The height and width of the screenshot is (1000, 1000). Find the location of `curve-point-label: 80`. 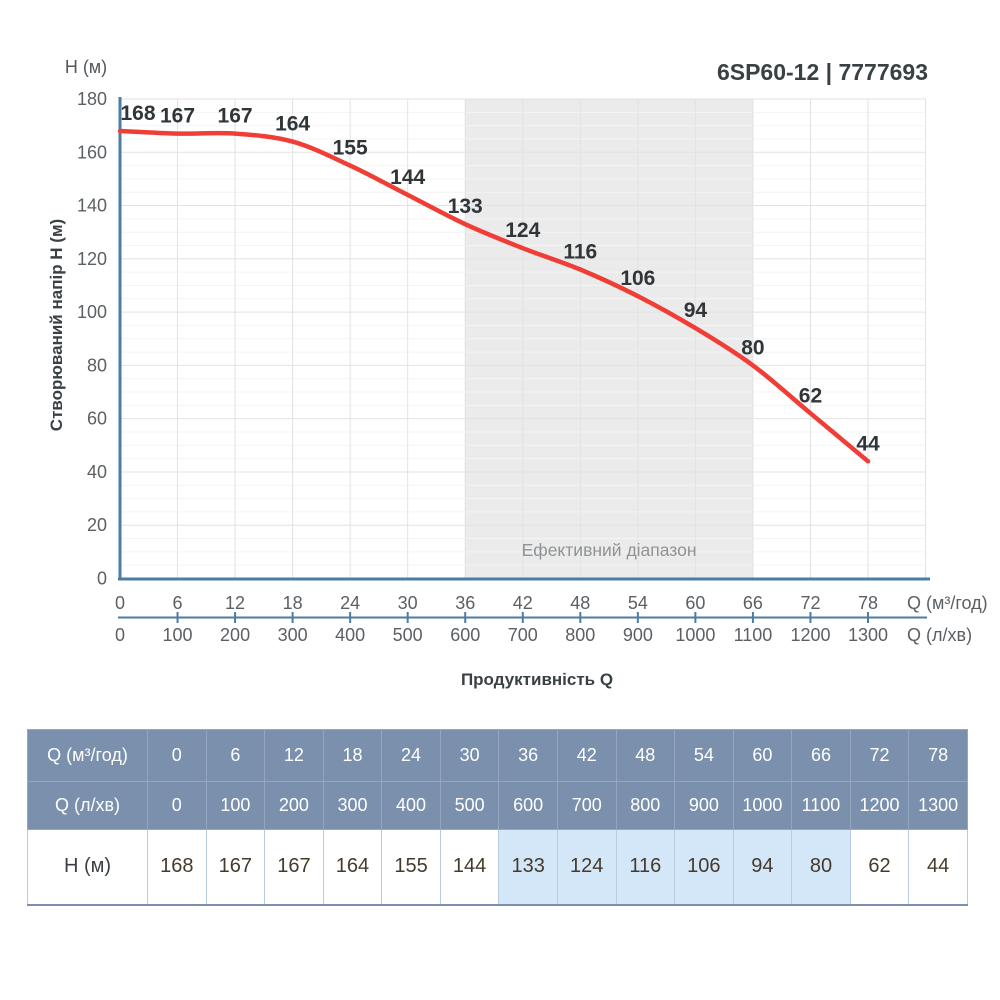

curve-point-label: 80 is located at coordinates (752, 347).